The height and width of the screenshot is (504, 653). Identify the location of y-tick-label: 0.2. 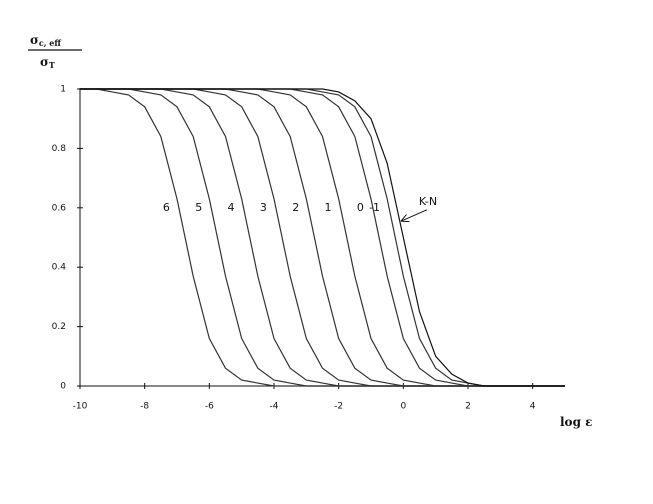
(59, 327).